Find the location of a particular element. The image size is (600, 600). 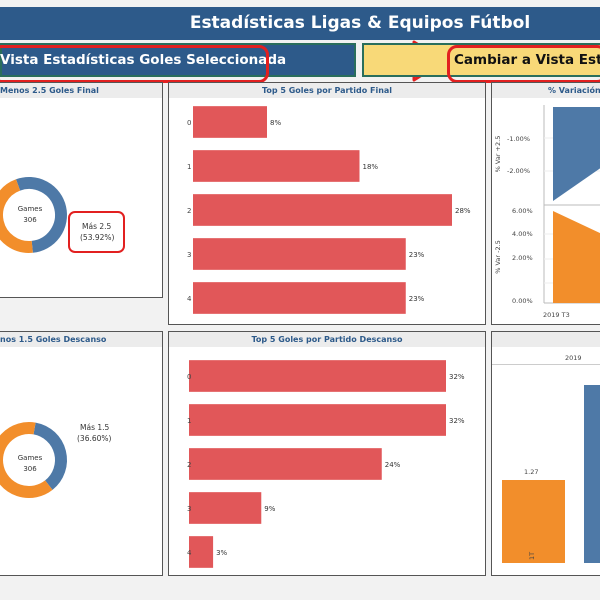

year-bar-blue is located at coordinates (592, 474).